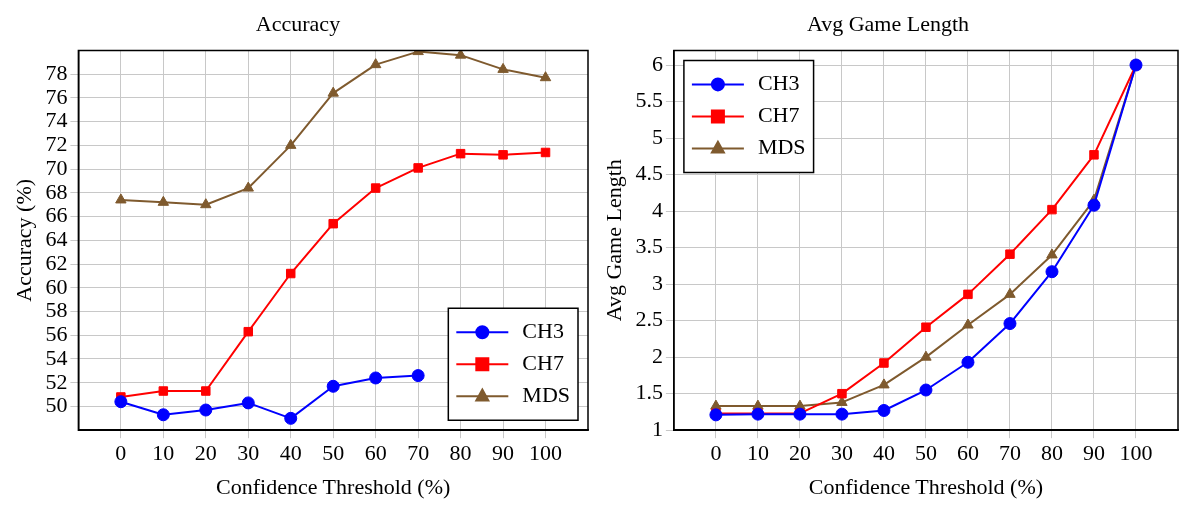 The image size is (1197, 513). Describe the element at coordinates (56, 357) in the screenshot. I see `y-tick-label: 54` at that location.